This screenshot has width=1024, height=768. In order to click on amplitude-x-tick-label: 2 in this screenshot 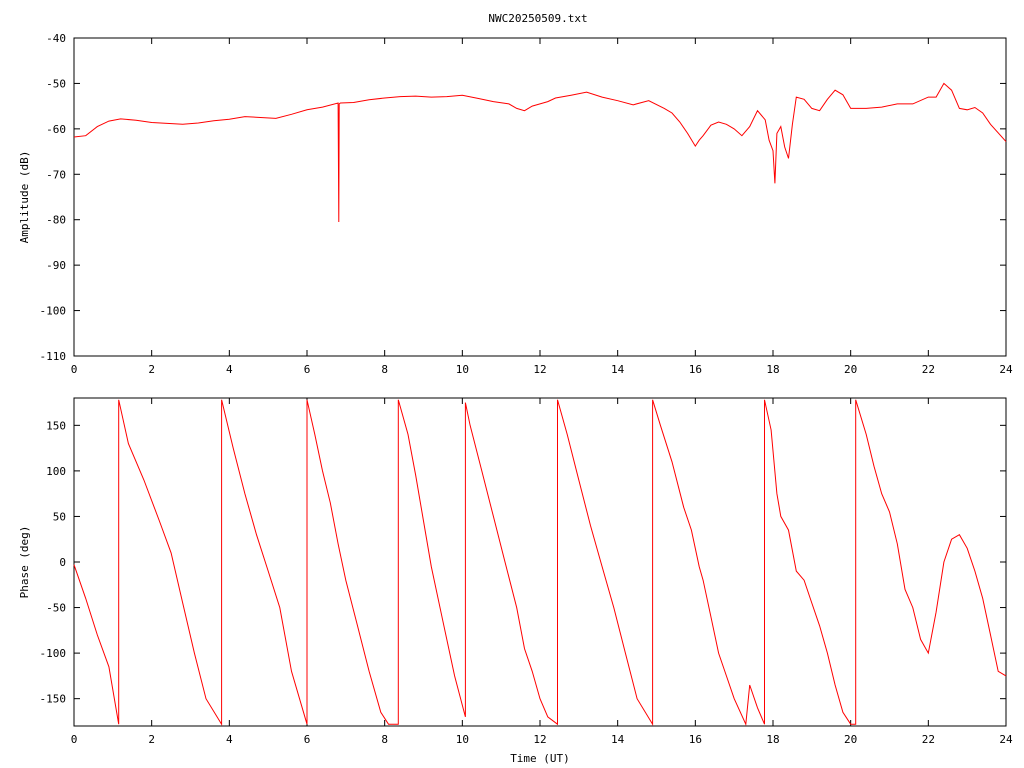, I will do `click(151, 369)`.